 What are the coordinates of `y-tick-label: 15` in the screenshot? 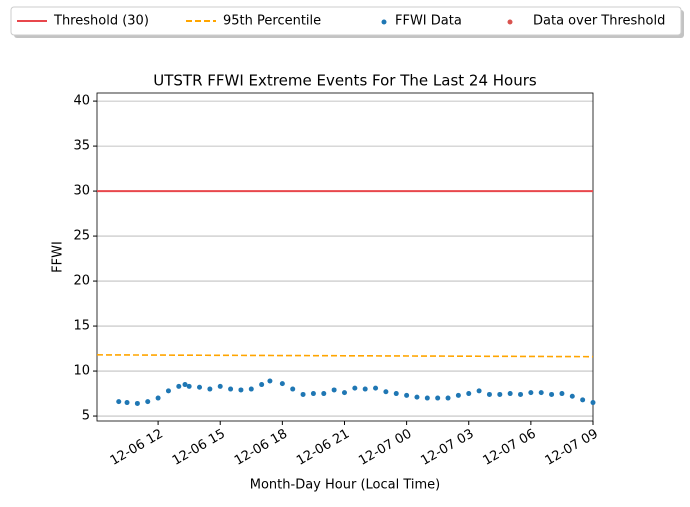 It's located at (81, 326).